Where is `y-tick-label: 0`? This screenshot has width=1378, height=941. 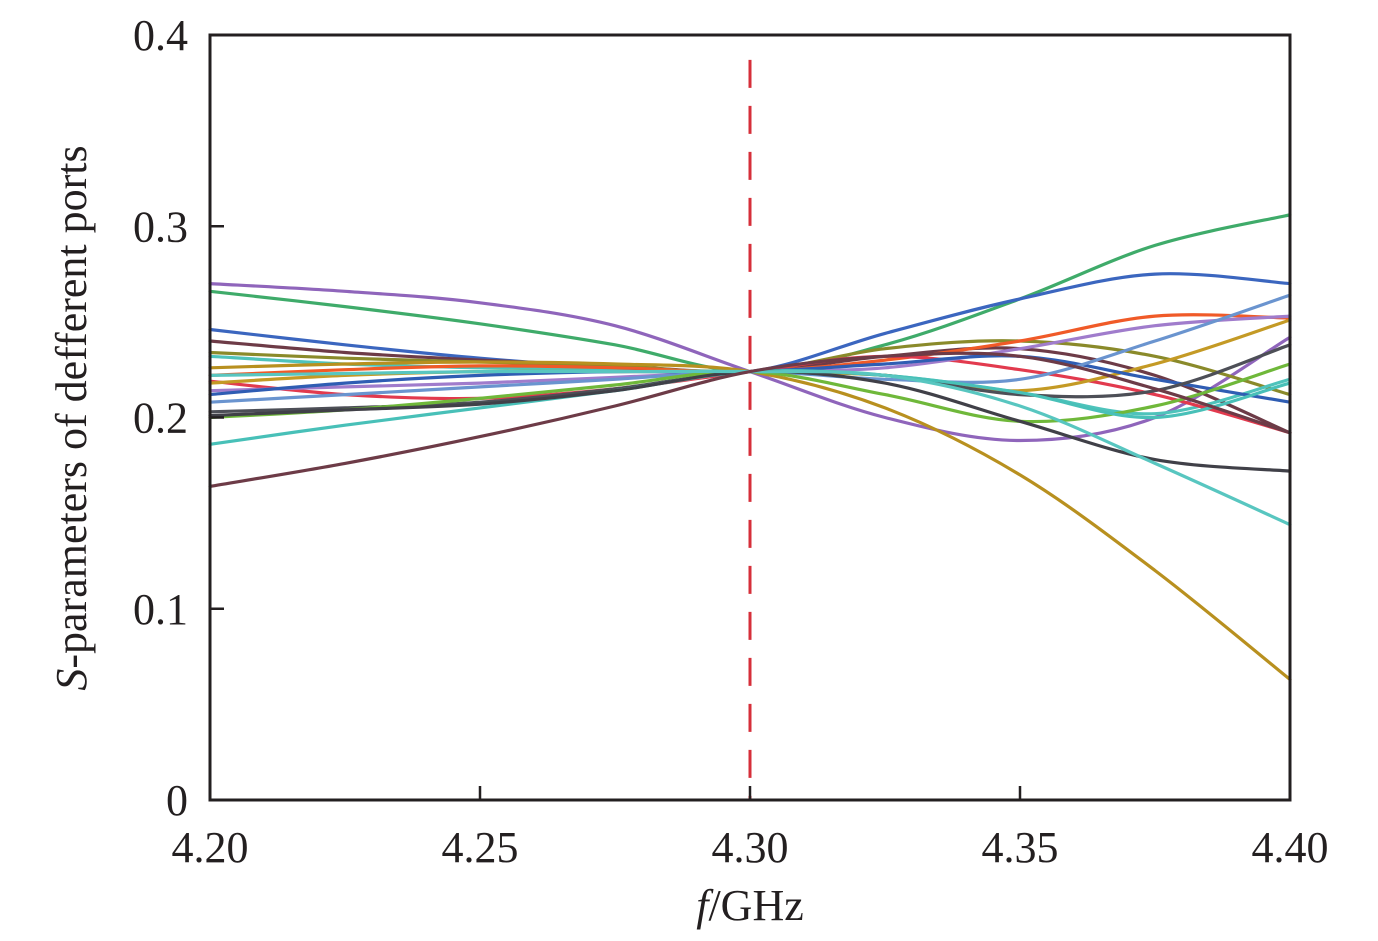
y-tick-label: 0 is located at coordinates (177, 800).